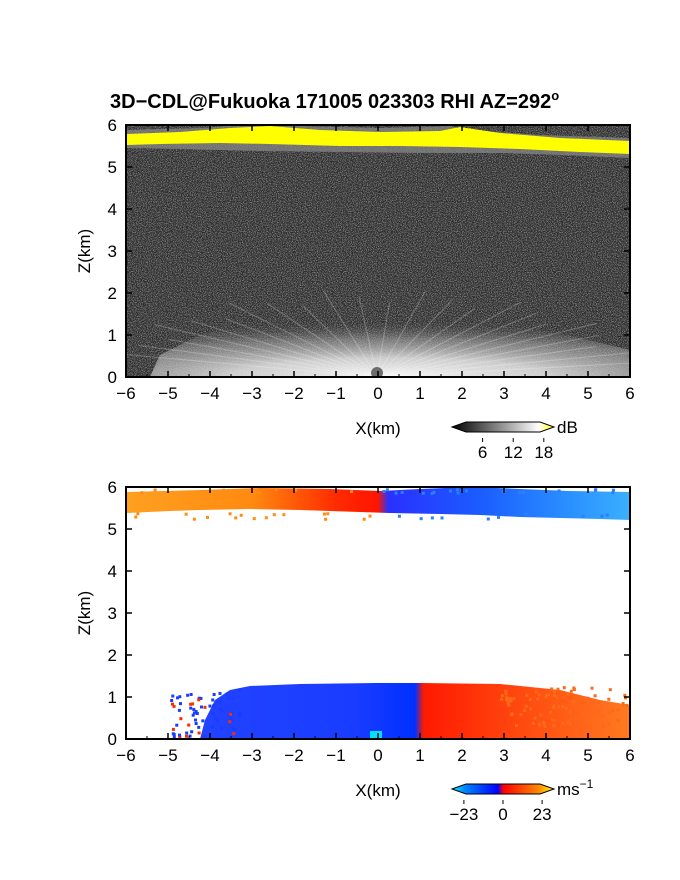 Image resolution: width=680 pixels, height=880 pixels. I want to click on velocity-colorbar-tick-label: 0, so click(502, 814).